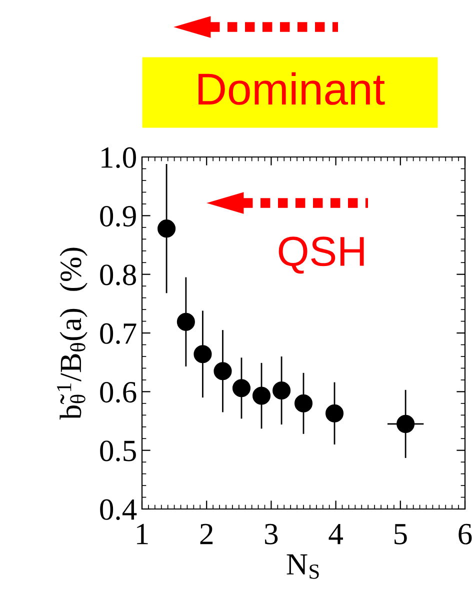 This screenshot has height=602, width=476. What do you see at coordinates (465, 534) in the screenshot?
I see `x-tick-label: 6` at bounding box center [465, 534].